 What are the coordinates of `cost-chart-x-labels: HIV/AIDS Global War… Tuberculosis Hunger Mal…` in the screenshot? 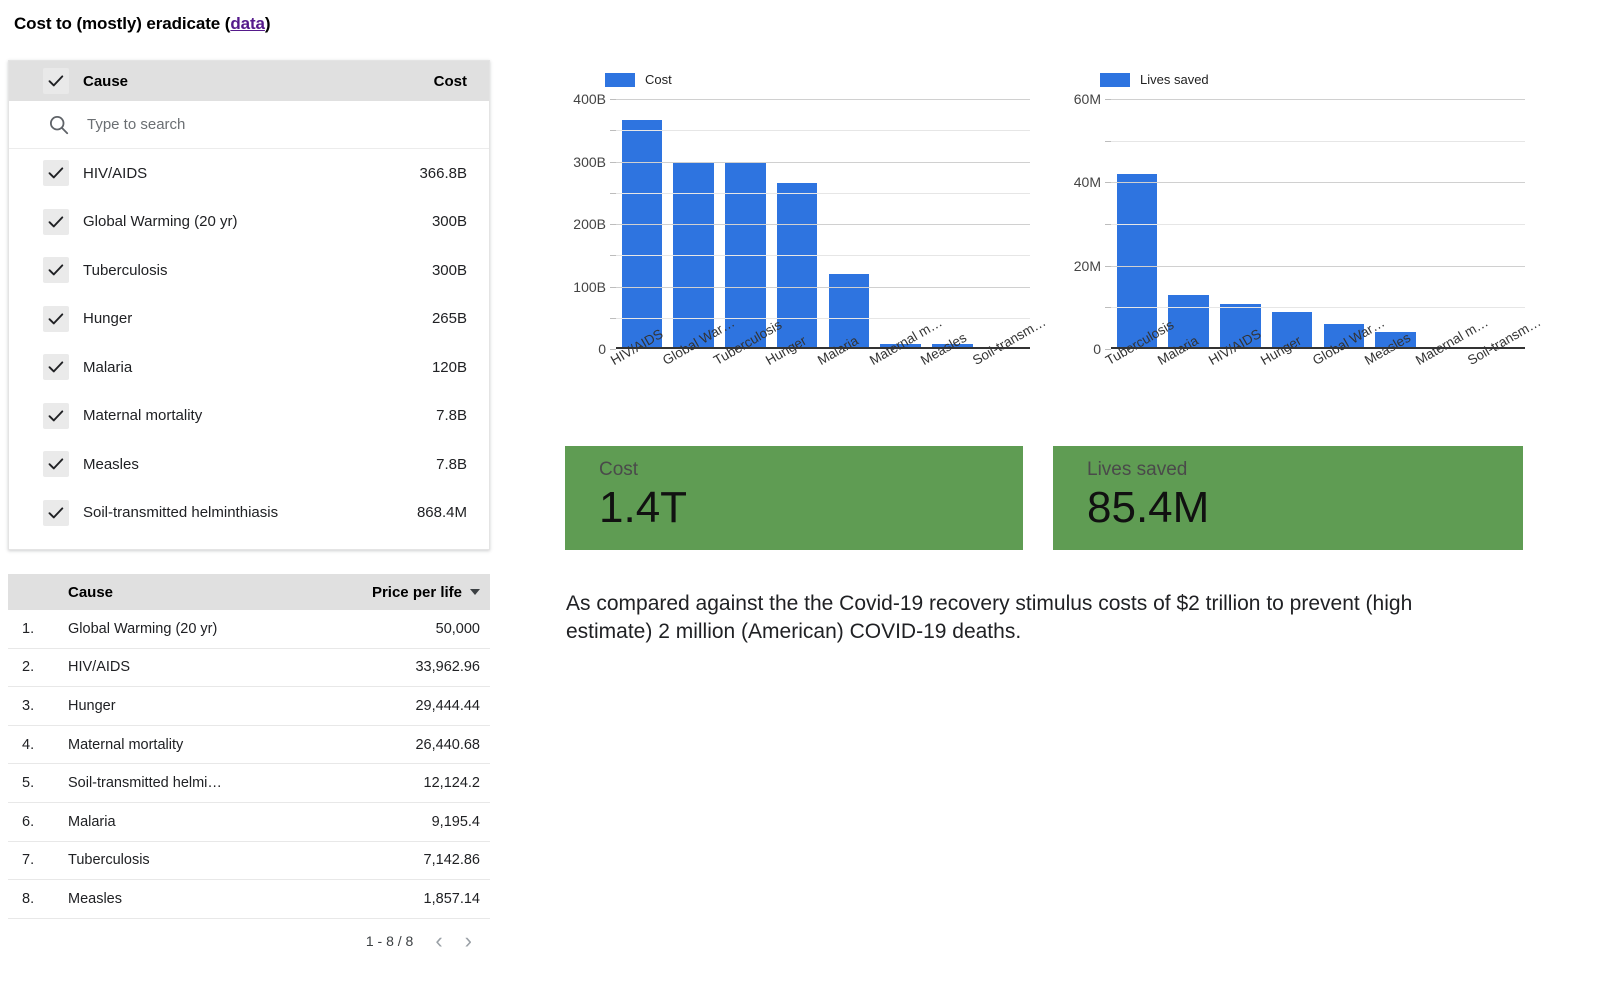 It's located at (828, 371).